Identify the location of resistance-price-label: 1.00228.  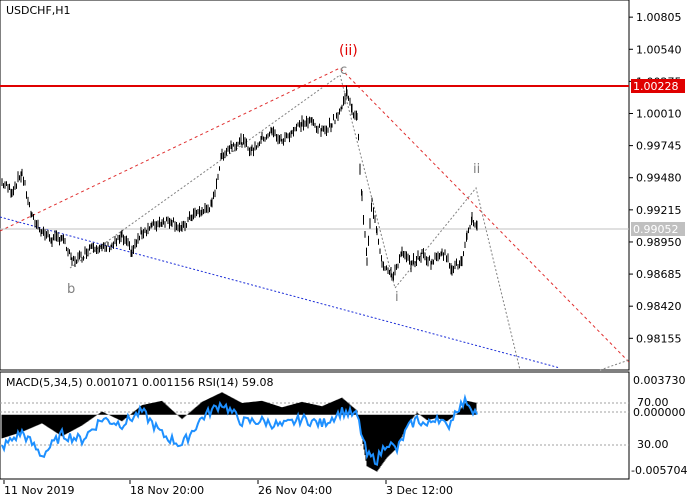
(656, 86).